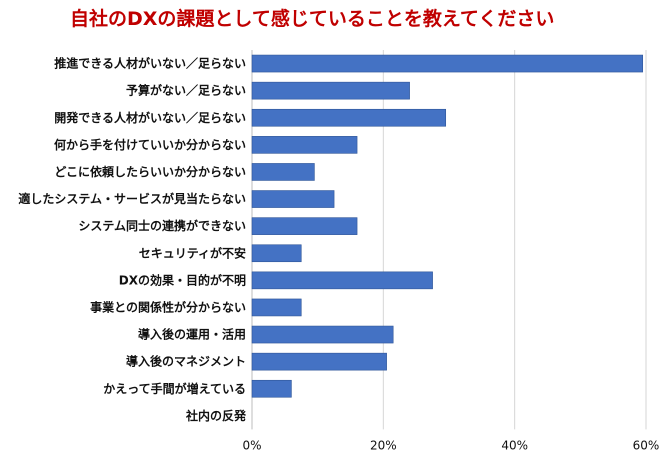  Describe the element at coordinates (132, 198) in the screenshot. I see `category-label: 適したシステム・サービスが見当たらない` at that location.